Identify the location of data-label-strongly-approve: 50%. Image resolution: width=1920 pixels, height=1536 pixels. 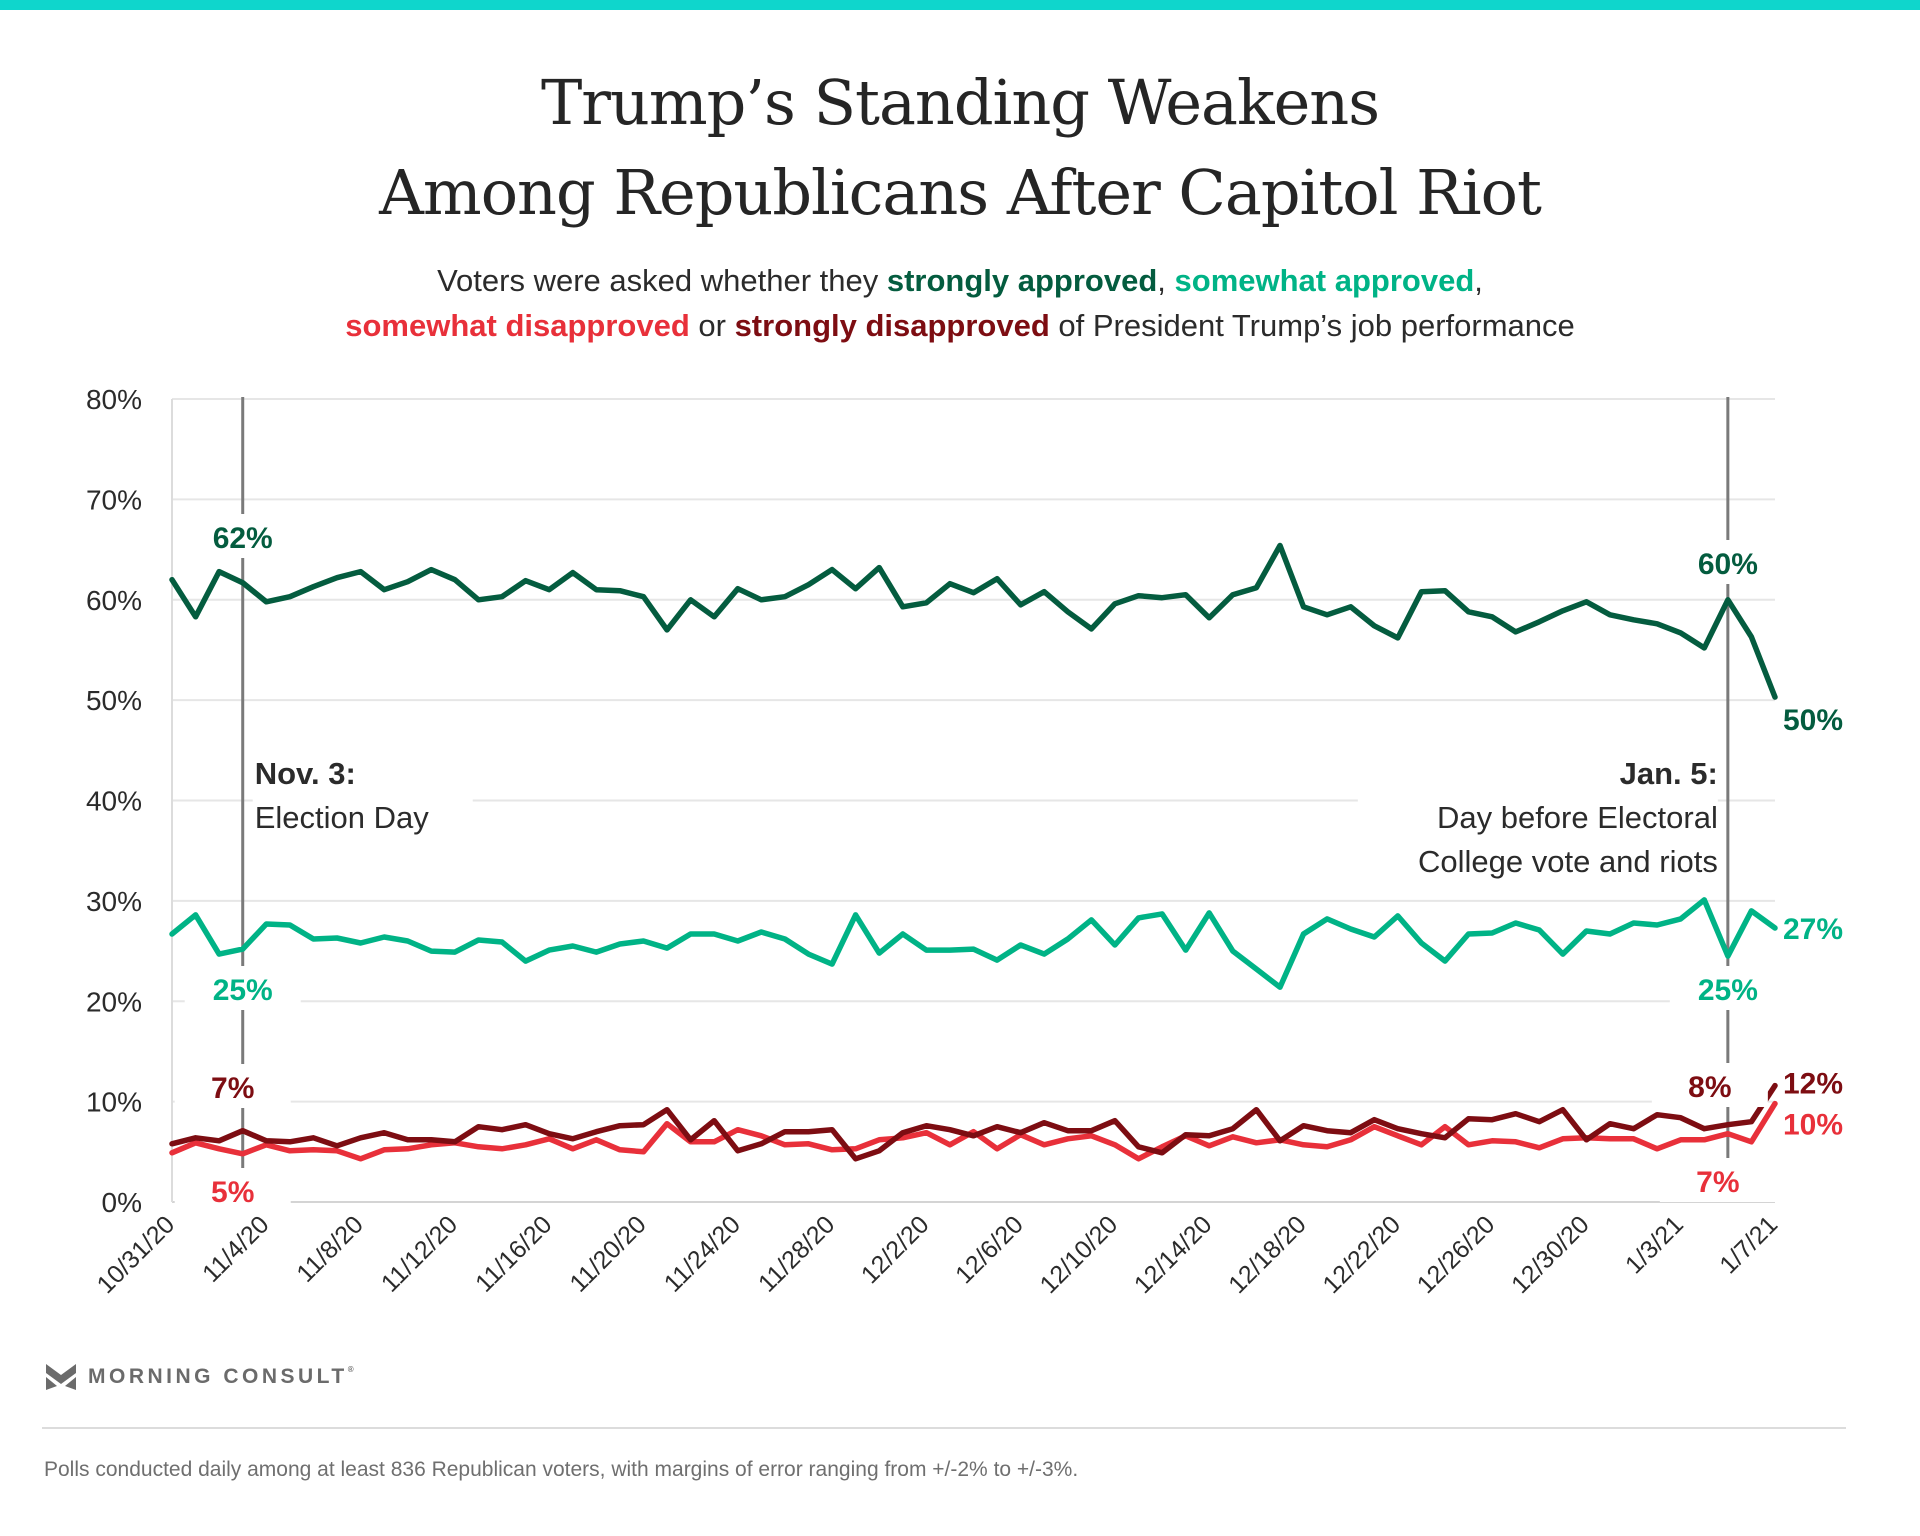
(1813, 720).